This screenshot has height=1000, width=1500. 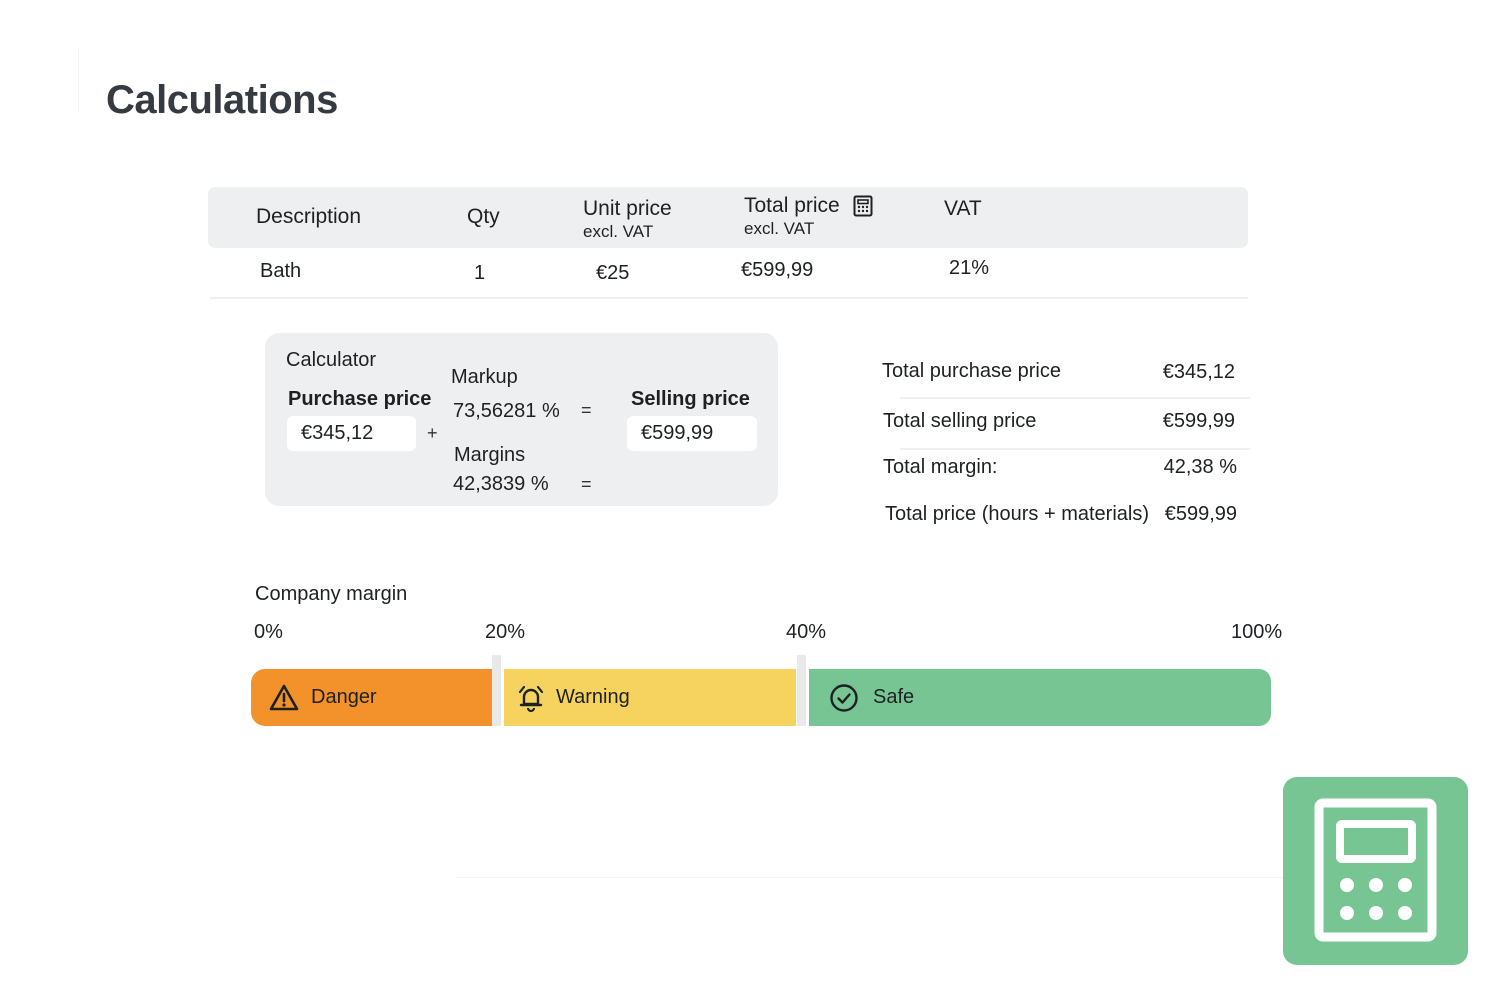 What do you see at coordinates (779, 228) in the screenshot?
I see `column-header-total-price-sub: excl. VAT` at bounding box center [779, 228].